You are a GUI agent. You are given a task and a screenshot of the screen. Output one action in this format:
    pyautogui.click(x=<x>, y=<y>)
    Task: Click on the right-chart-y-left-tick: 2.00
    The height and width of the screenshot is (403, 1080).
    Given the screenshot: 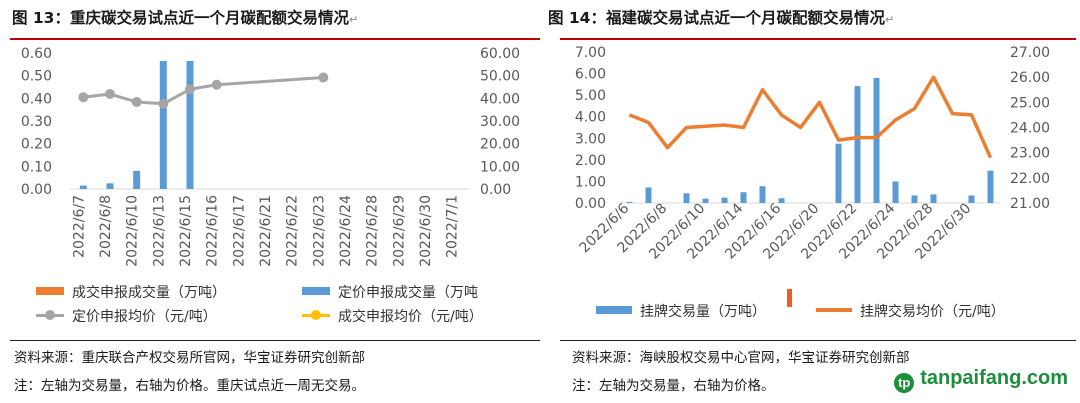 What is the action you would take?
    pyautogui.click(x=590, y=161)
    